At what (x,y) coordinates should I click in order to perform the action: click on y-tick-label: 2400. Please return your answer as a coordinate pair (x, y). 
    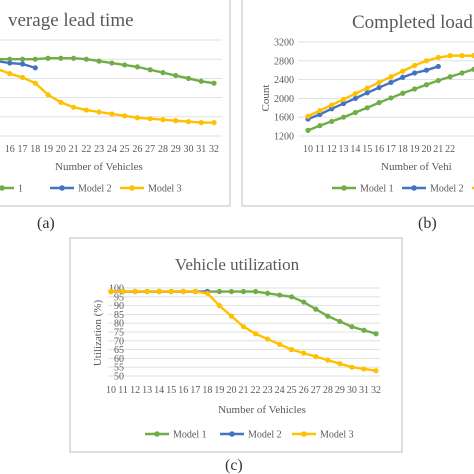
    Looking at the image, I should click on (284, 80).